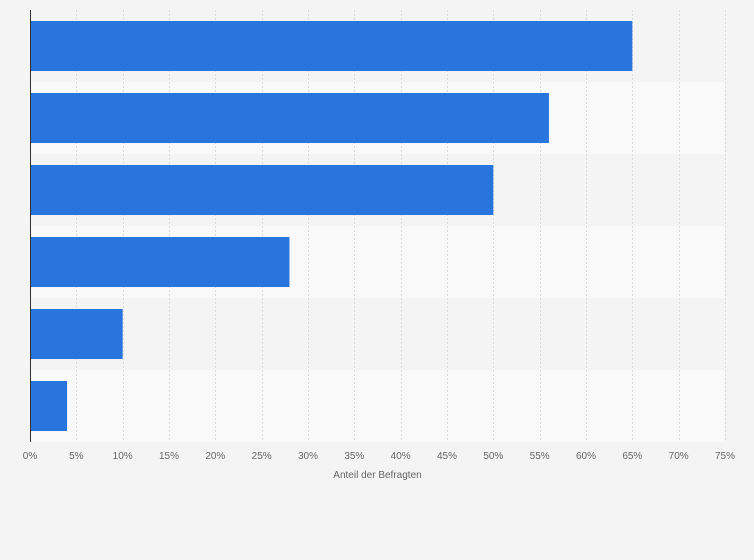 The image size is (754, 560). What do you see at coordinates (377, 475) in the screenshot?
I see `x-axis-title: Anteil der Befragten` at bounding box center [377, 475].